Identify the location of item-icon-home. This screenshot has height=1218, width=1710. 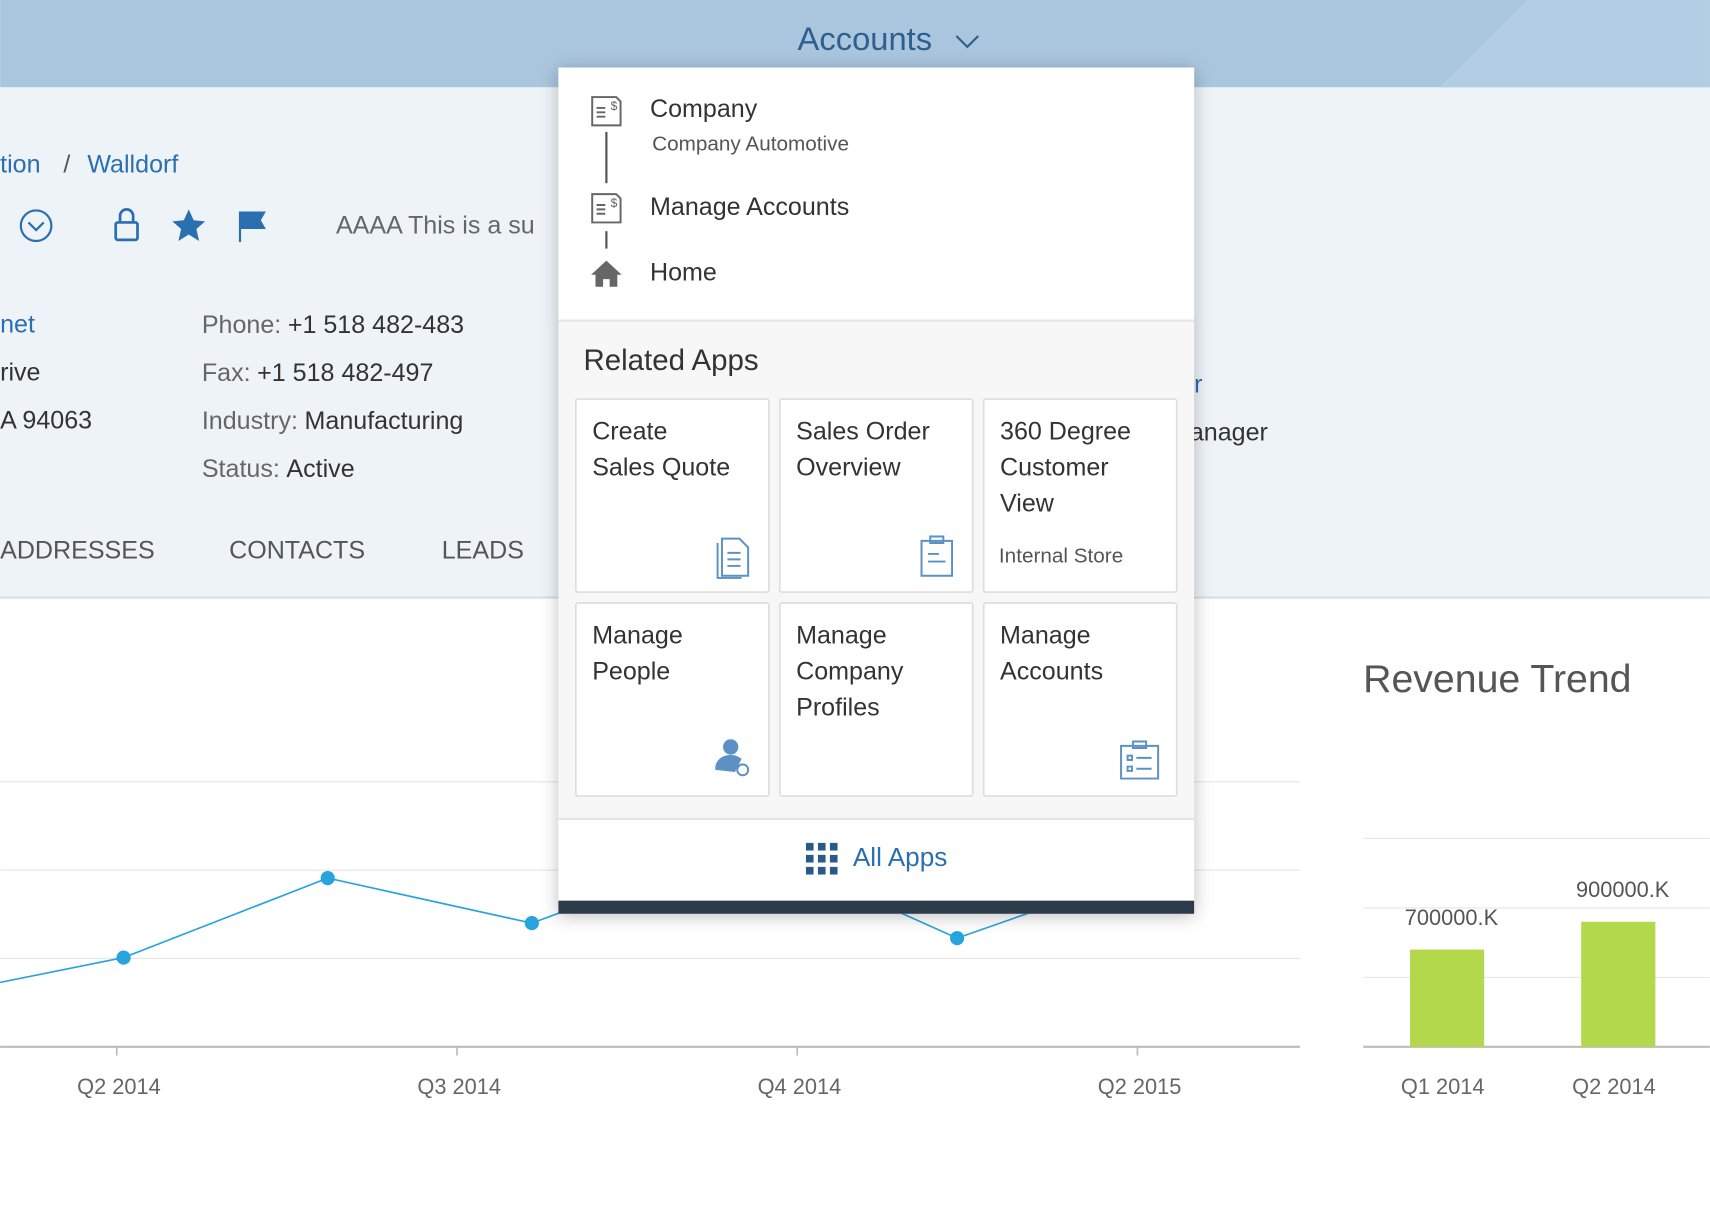
(606, 273).